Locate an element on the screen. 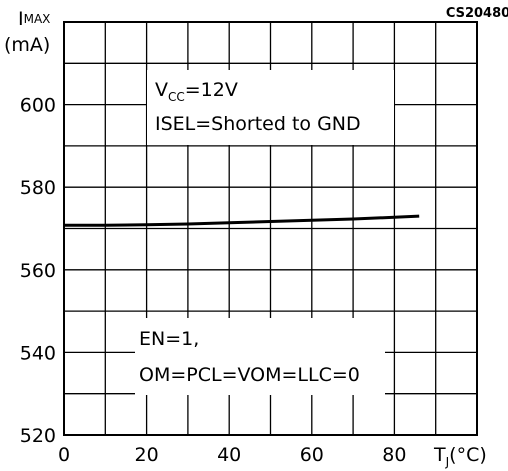 The height and width of the screenshot is (471, 508). x-axis-label: TJ(°C) is located at coordinates (460, 456).